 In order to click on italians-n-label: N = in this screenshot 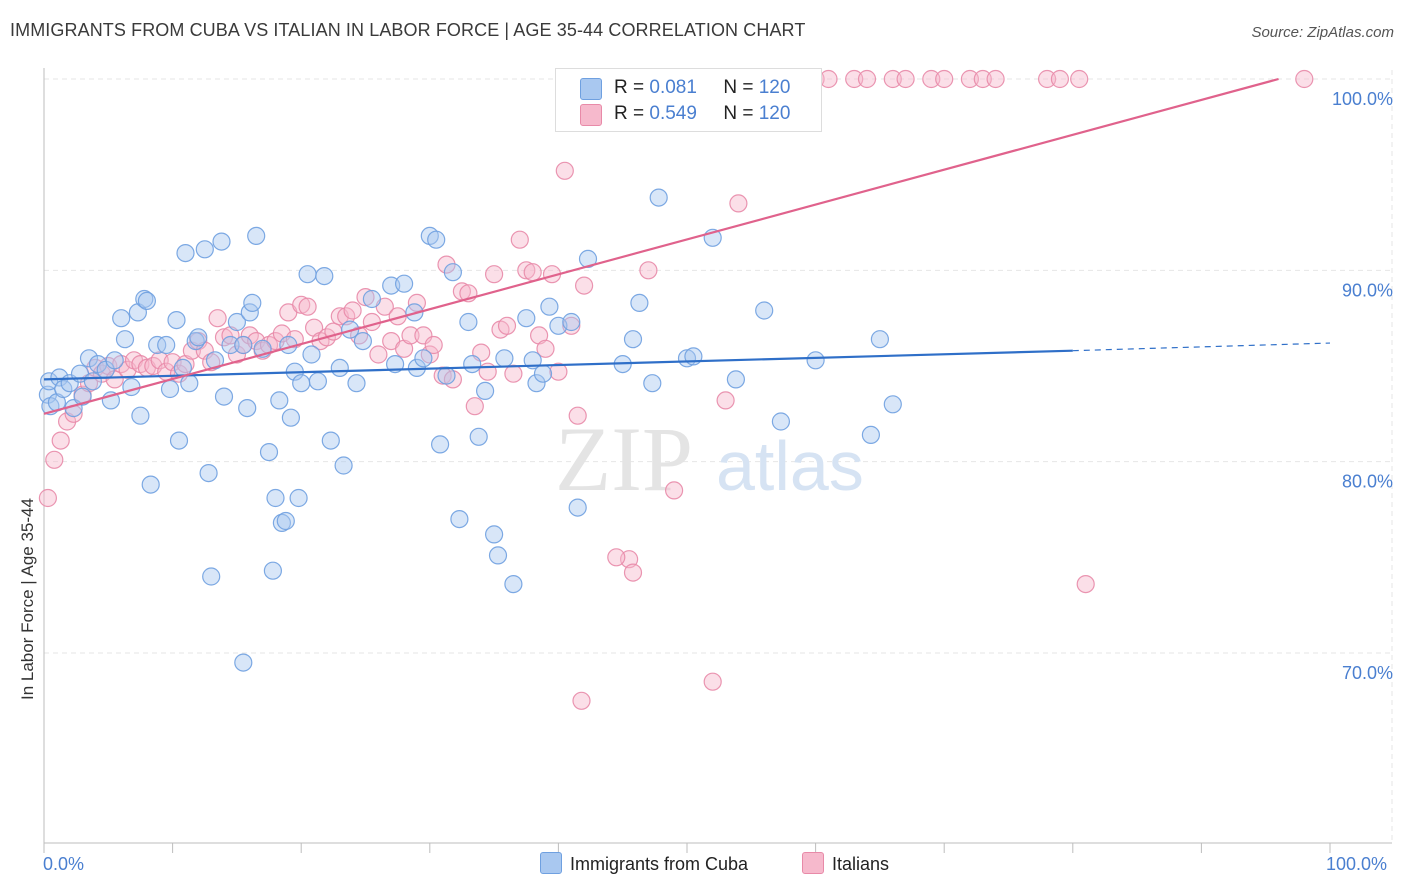, I will do `click(741, 113)`.